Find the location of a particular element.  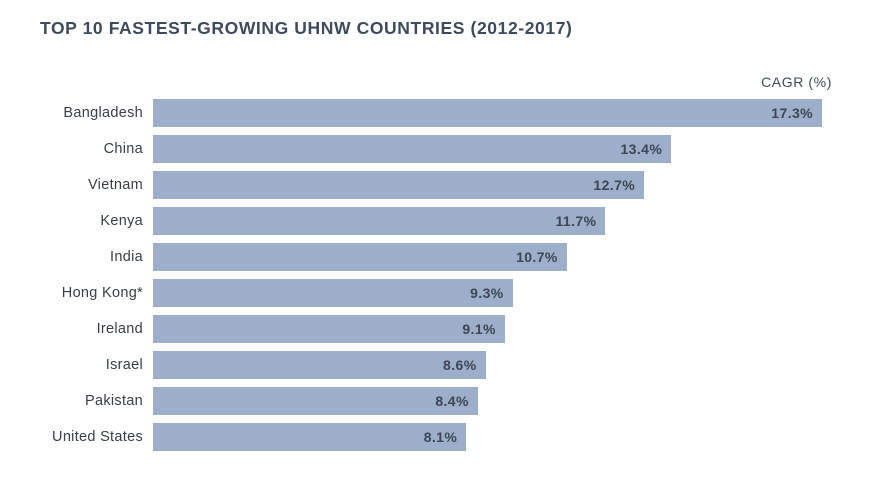

bar-row: India 10.7% is located at coordinates (437, 257).